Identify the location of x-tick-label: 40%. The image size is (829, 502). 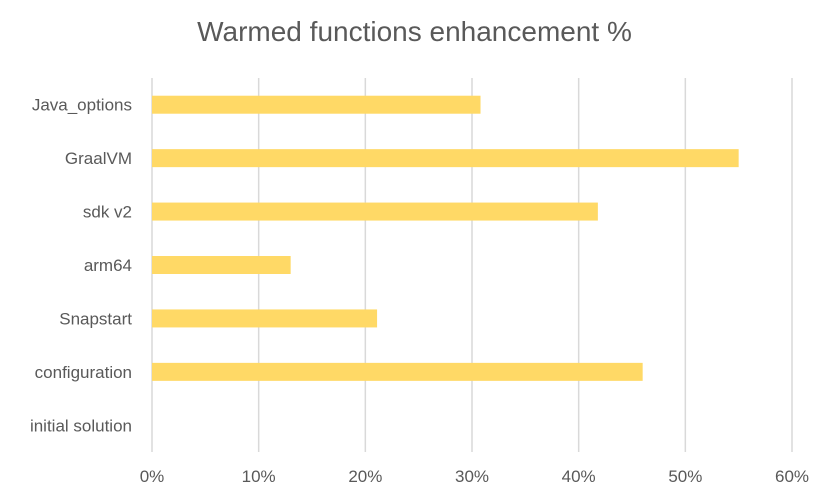
(579, 476).